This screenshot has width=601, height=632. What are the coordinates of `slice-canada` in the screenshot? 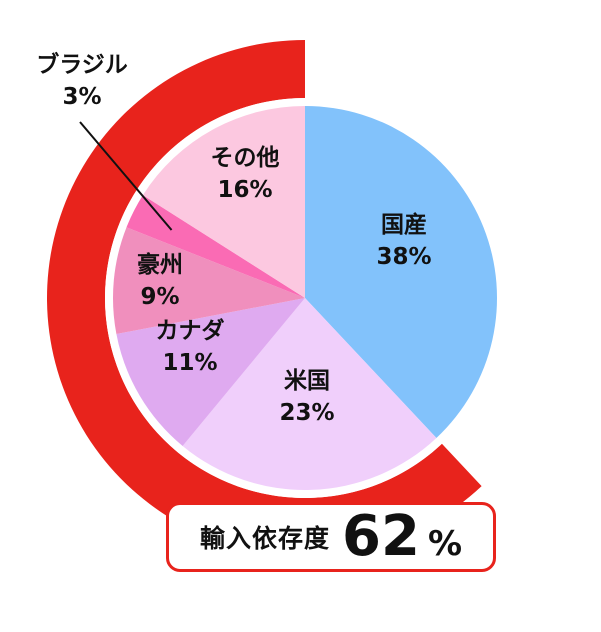 It's located at (210, 372).